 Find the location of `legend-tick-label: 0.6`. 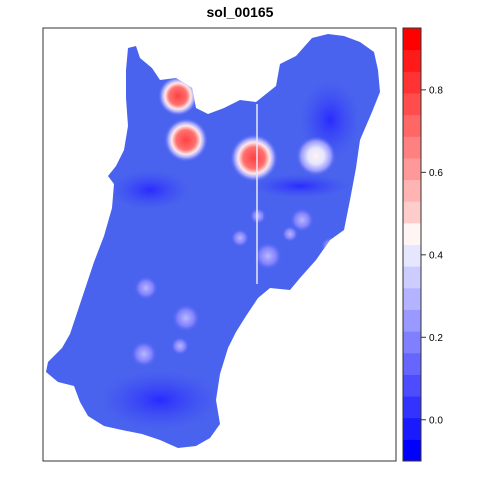

legend-tick-label: 0.6 is located at coordinates (436, 173).